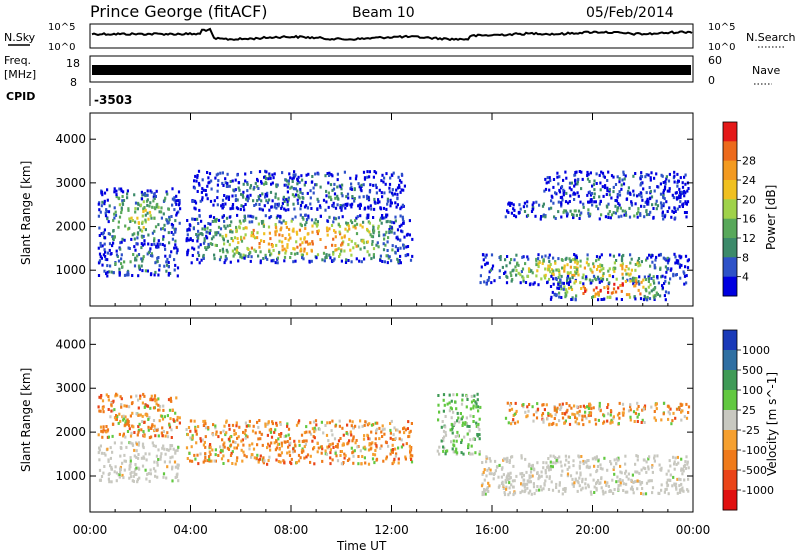 The height and width of the screenshot is (554, 800). I want to click on velocity-colorbar-segment, so click(730, 460).